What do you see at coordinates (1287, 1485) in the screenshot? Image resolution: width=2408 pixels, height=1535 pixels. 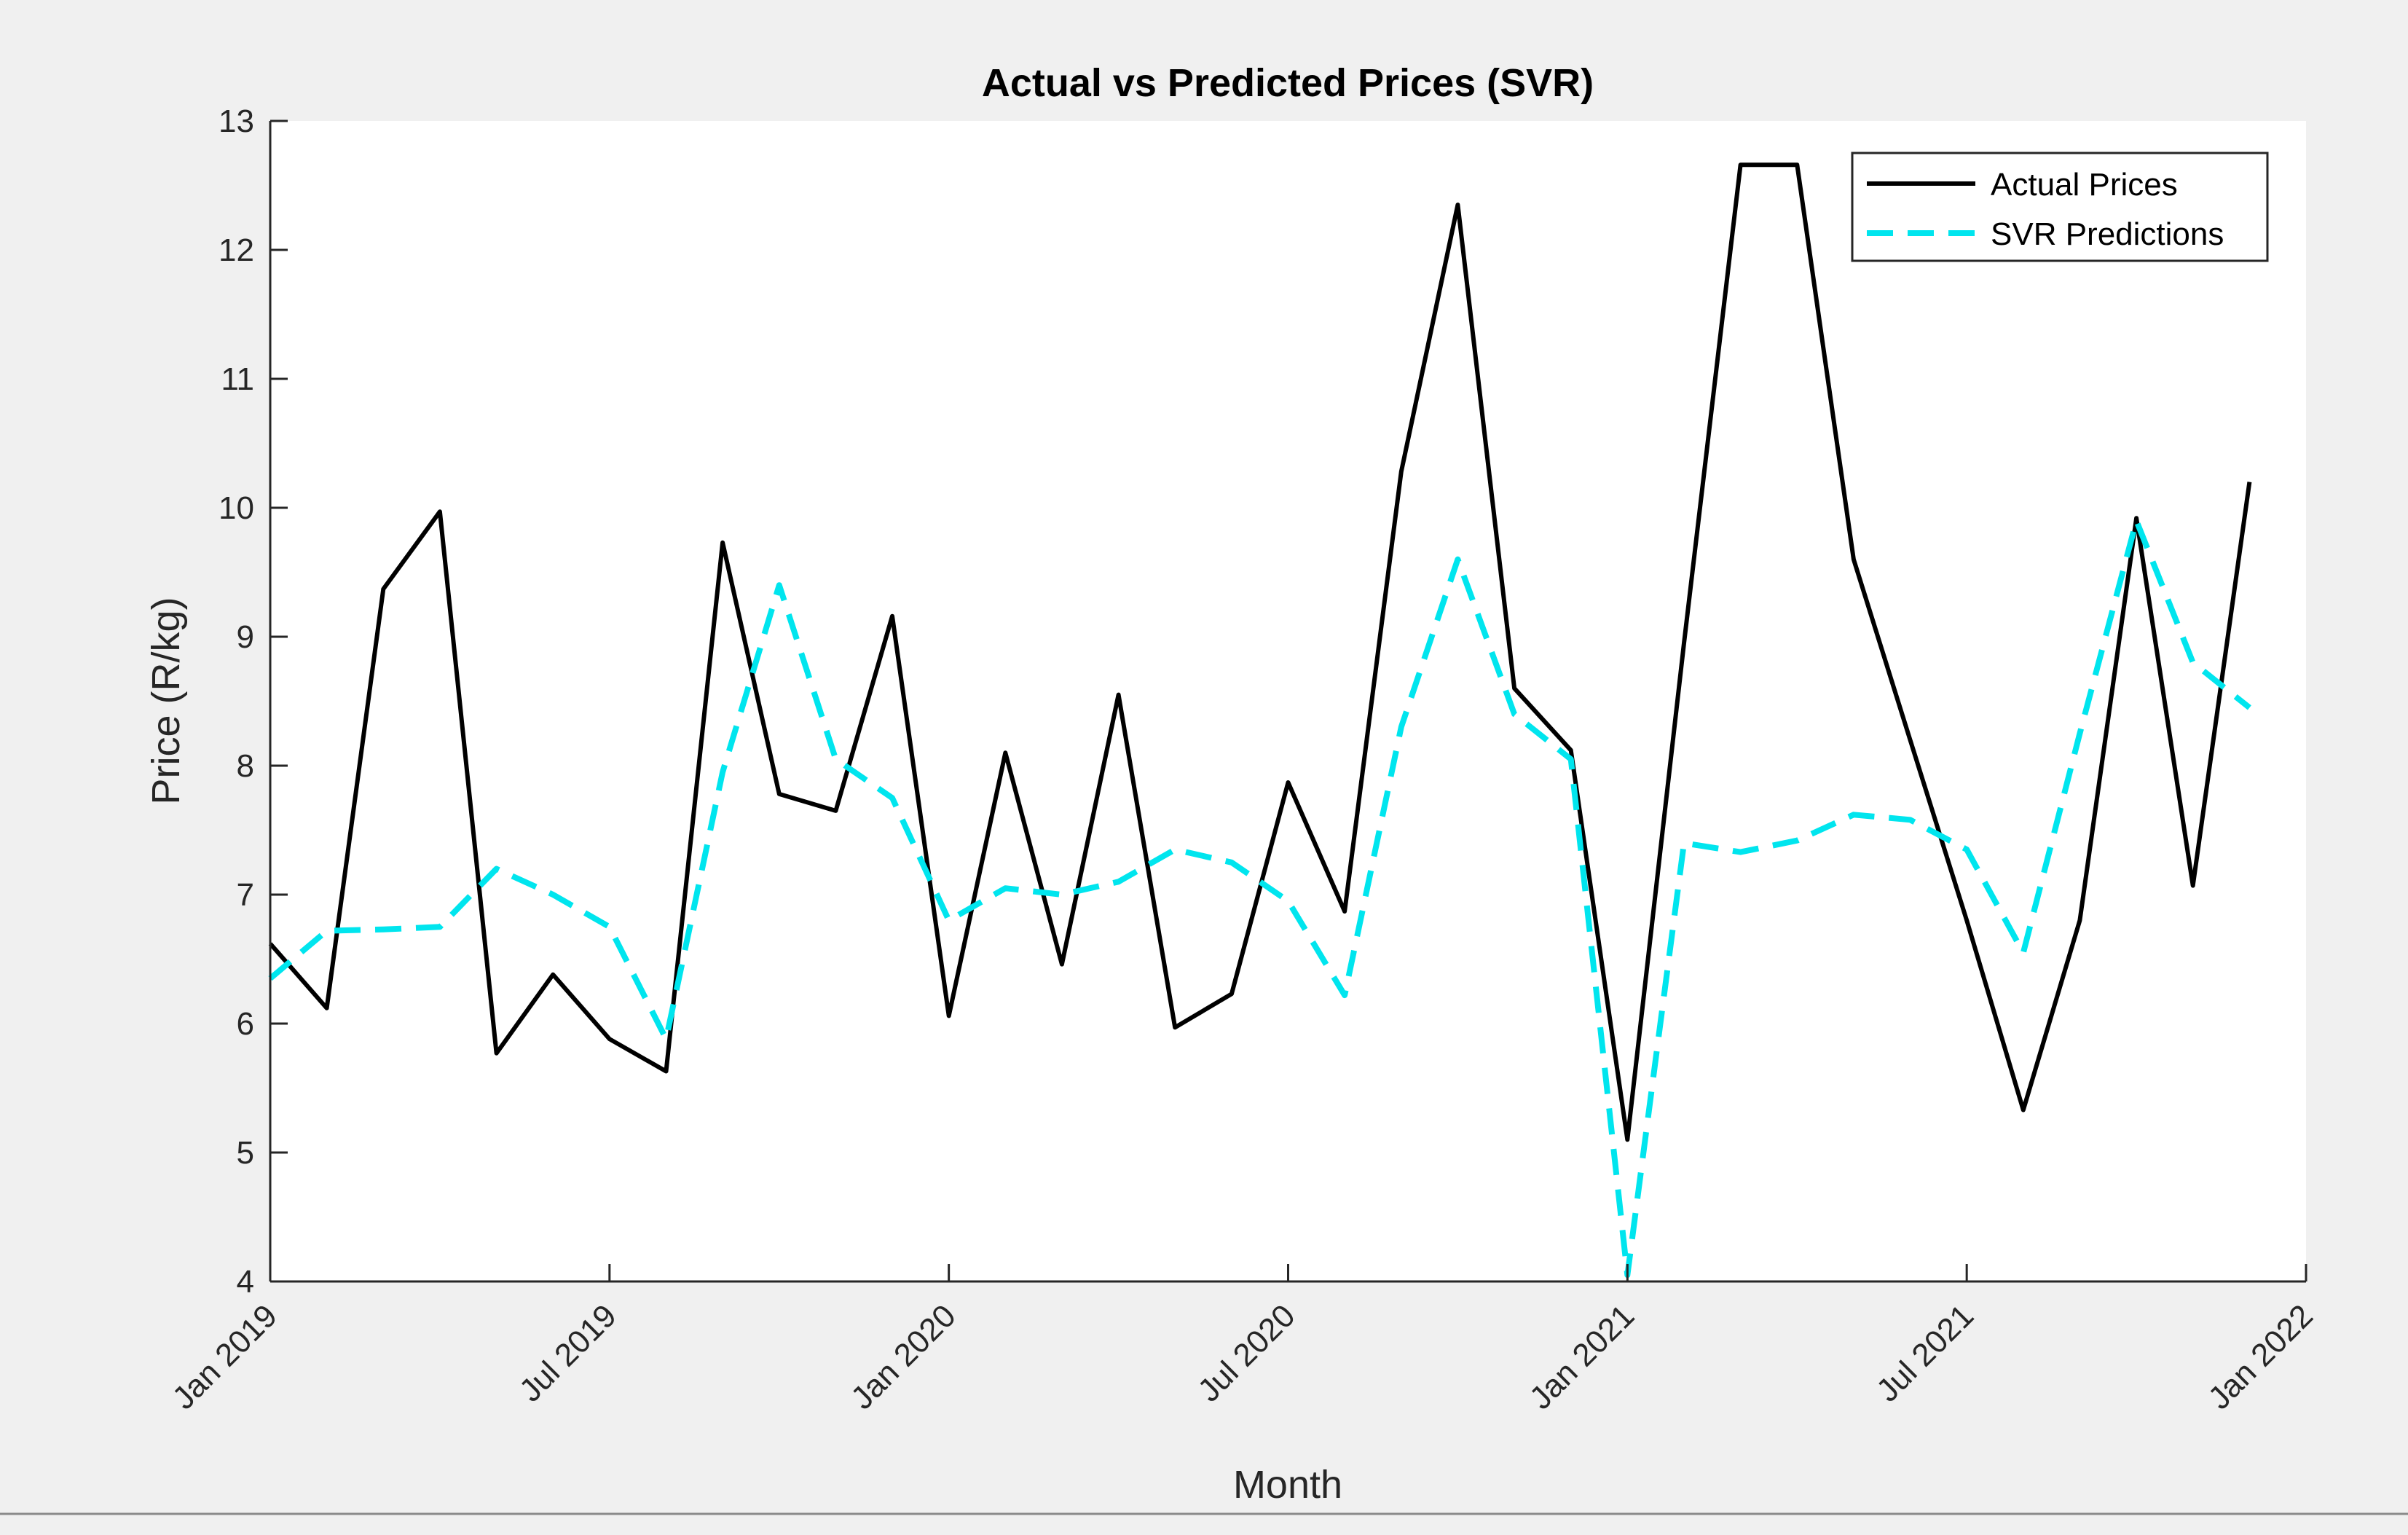 I see `x-axis-title: Month` at bounding box center [1287, 1485].